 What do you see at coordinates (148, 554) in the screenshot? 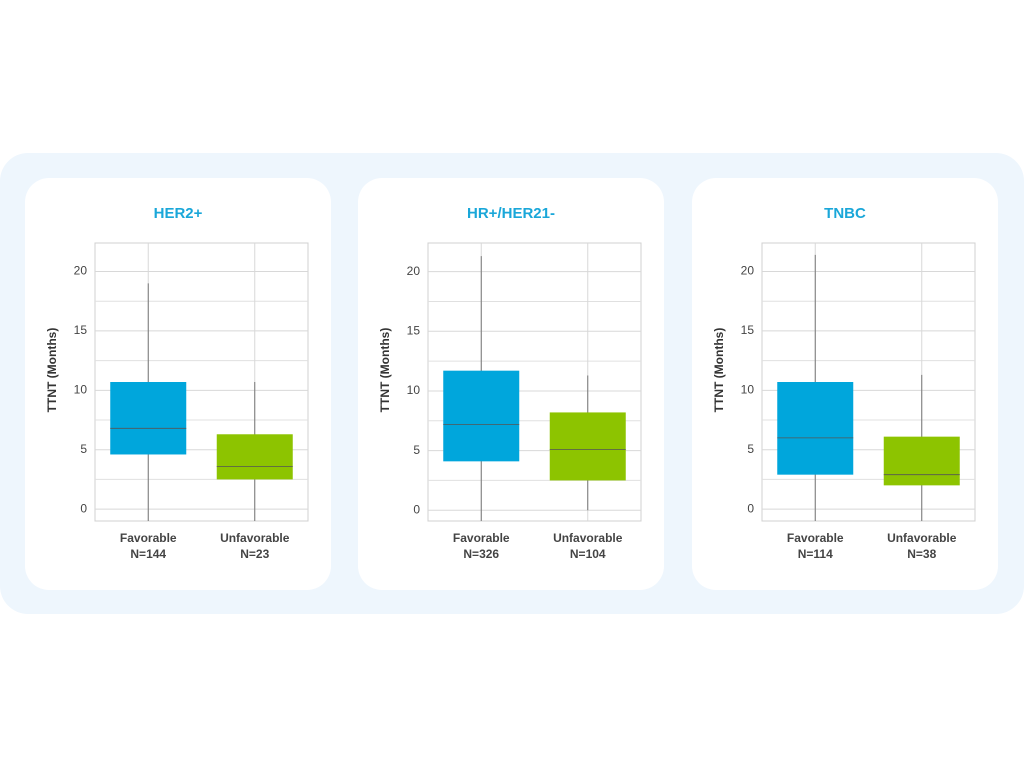
I see `n-label: N=144` at bounding box center [148, 554].